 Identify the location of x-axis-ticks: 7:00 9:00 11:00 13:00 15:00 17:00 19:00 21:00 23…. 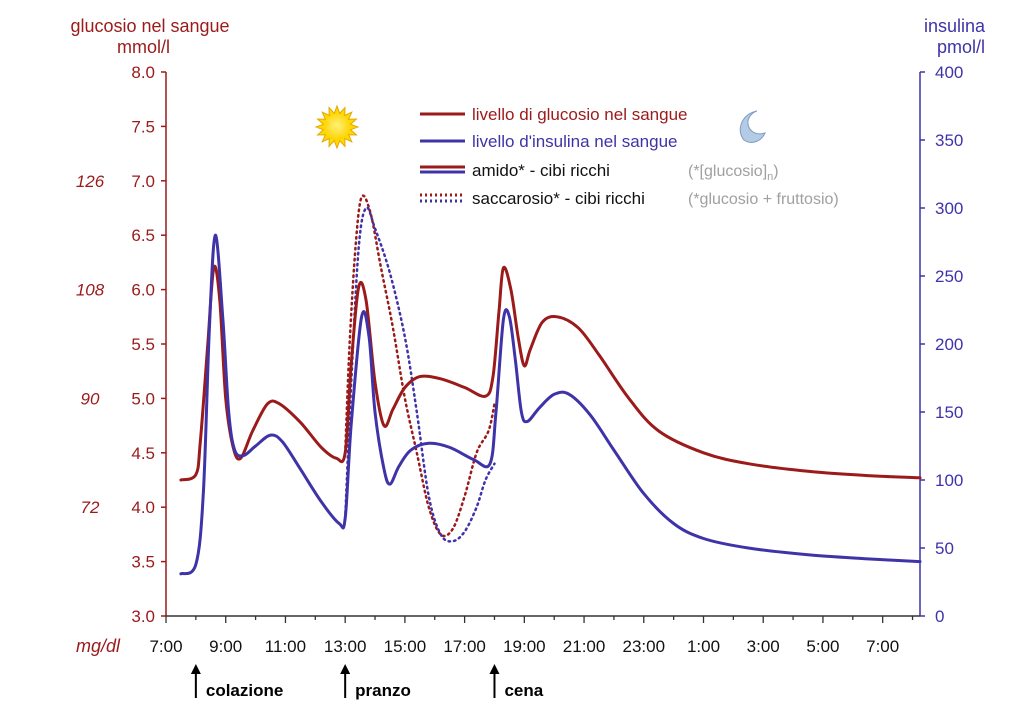
(531, 636).